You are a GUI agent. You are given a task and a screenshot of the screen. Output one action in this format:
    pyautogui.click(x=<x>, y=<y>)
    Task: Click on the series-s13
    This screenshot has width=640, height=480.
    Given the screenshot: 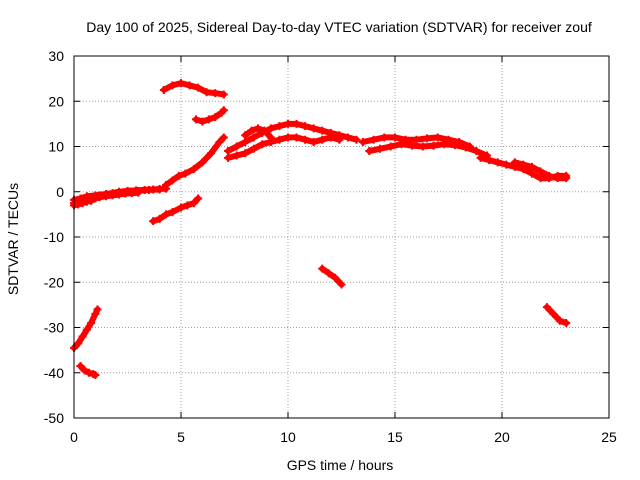 What is the action you would take?
    pyautogui.click(x=332, y=276)
    